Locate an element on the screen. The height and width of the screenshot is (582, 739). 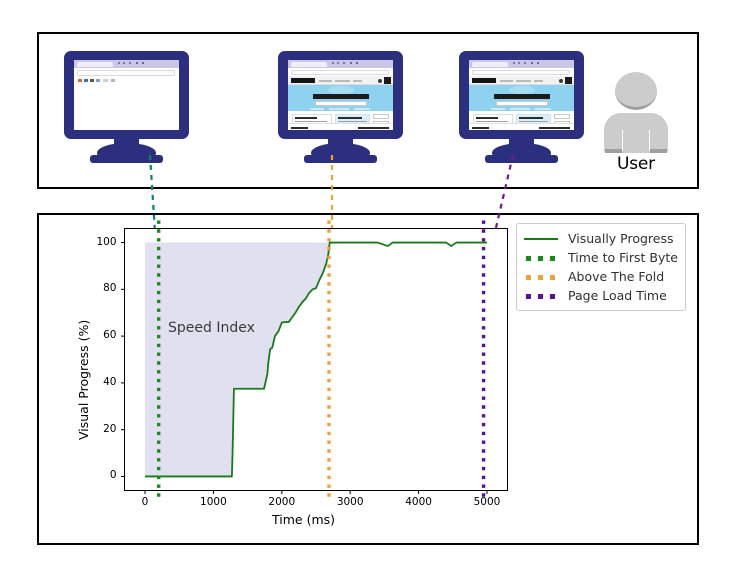
user-shadow-left is located at coordinates (613, 151).